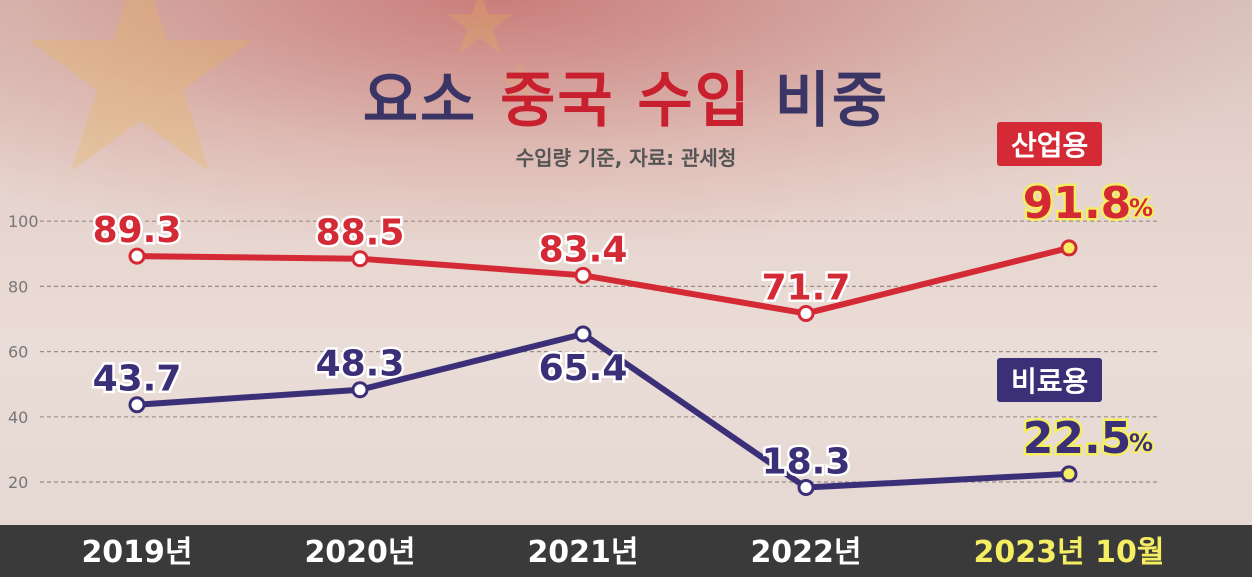 The image size is (1252, 577). Describe the element at coordinates (1050, 380) in the screenshot. I see `legend-fertilizer-badge: 비료용` at that location.